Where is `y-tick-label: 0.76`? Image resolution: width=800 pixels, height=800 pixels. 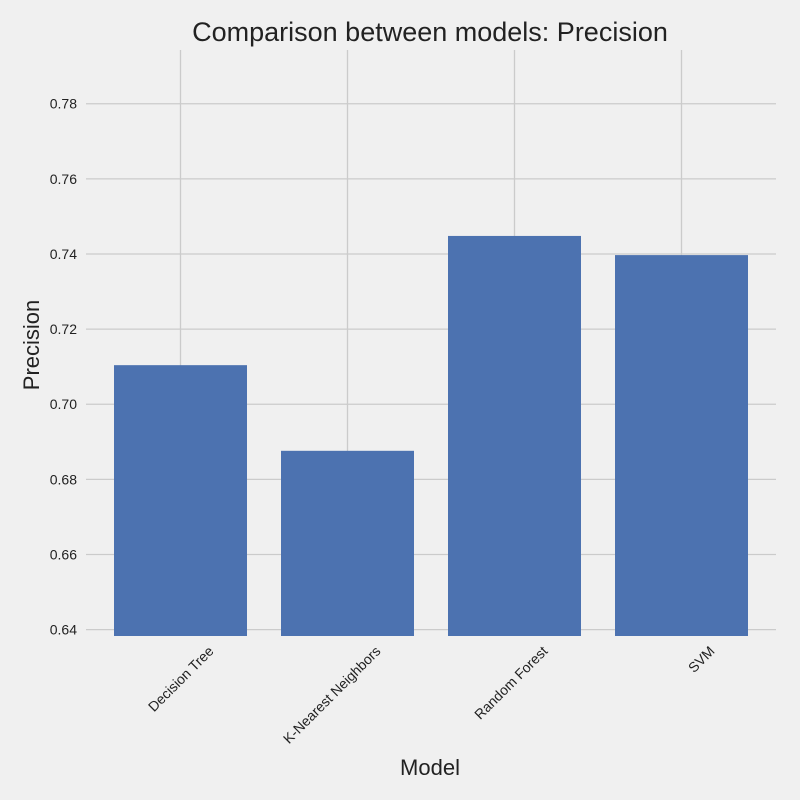
y-tick-label: 0.76 is located at coordinates (63, 179).